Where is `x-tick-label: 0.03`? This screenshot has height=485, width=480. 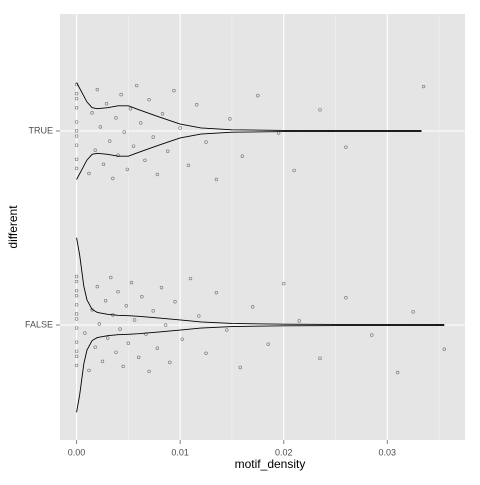
x-tick-label: 0.03 is located at coordinates (388, 452).